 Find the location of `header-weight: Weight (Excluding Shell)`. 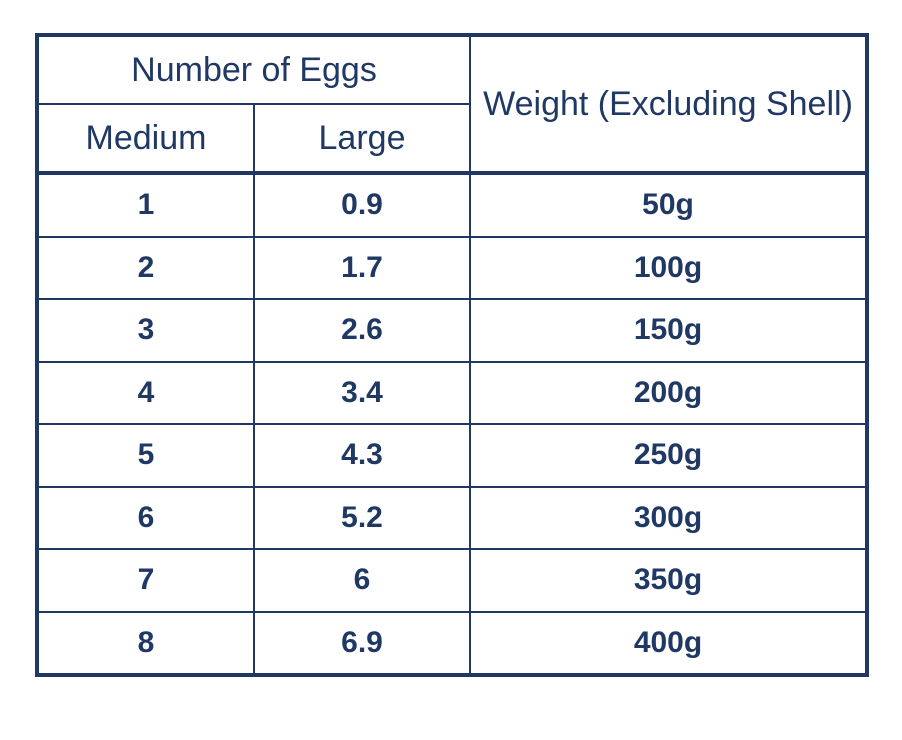

header-weight: Weight (Excluding Shell) is located at coordinates (669, 104).